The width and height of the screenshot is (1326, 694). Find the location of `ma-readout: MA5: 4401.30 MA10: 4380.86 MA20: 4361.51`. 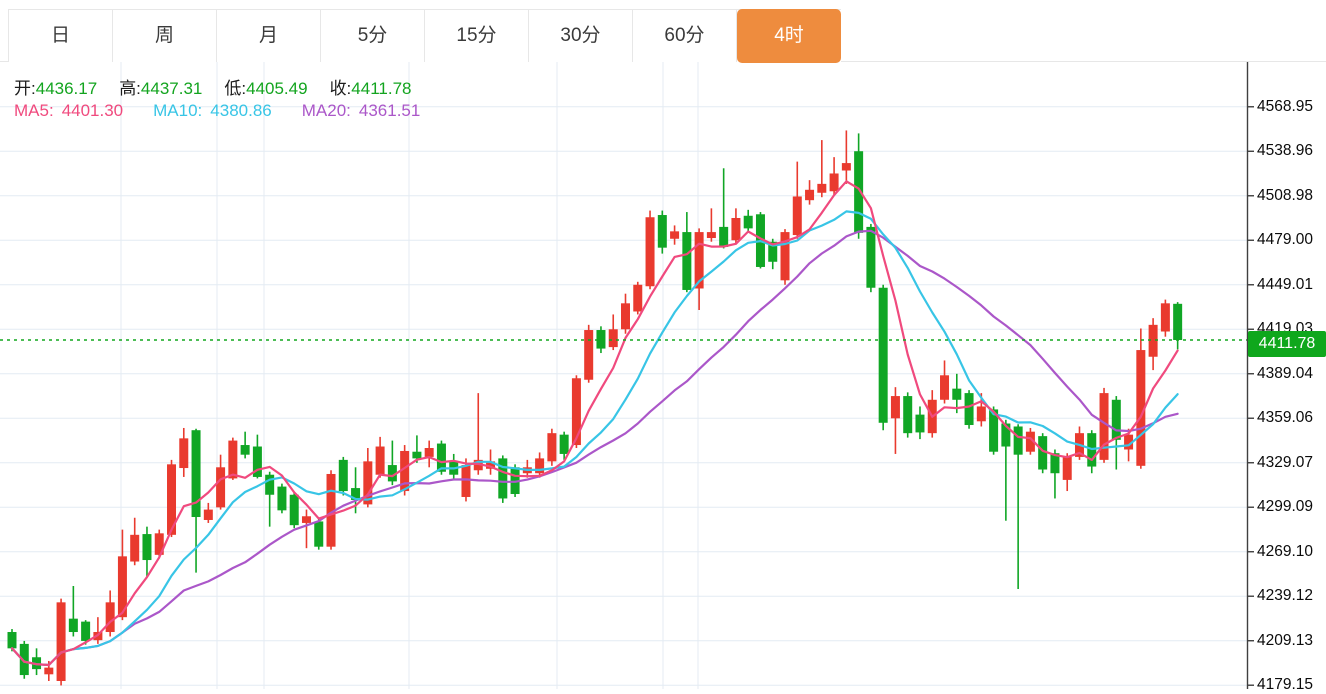

ma-readout: MA5: 4401.30 MA10: 4380.86 MA20: 4361.51 is located at coordinates (221, 111).